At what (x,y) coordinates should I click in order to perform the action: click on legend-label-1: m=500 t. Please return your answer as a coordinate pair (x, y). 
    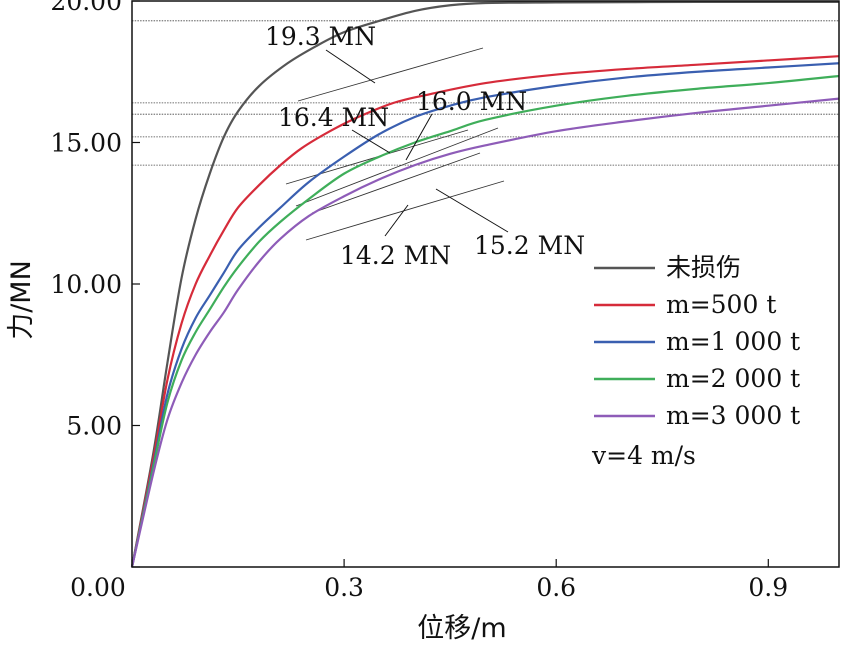
    Looking at the image, I should click on (721, 304).